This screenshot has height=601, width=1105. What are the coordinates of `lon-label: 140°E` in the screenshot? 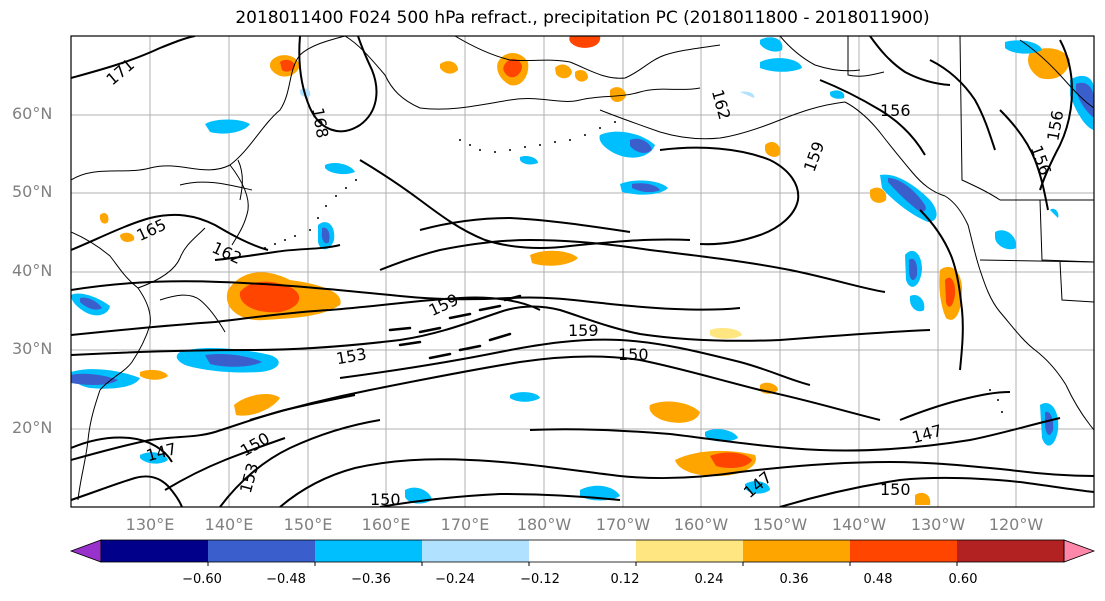 It's located at (229, 524).